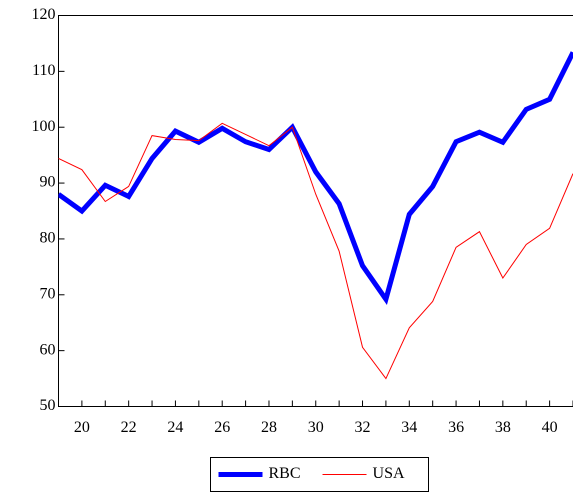 The image size is (573, 496). Describe the element at coordinates (550, 427) in the screenshot. I see `x-tick-label: 40` at that location.